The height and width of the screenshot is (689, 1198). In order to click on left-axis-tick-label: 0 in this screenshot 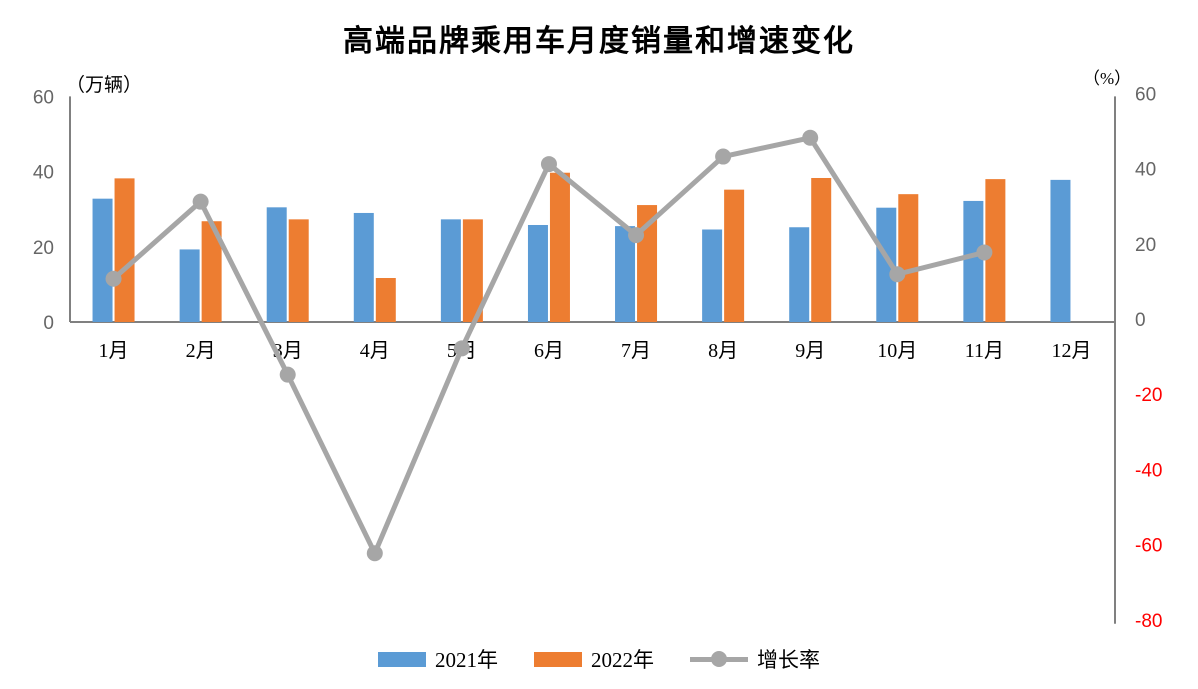, I will do `click(48, 323)`.